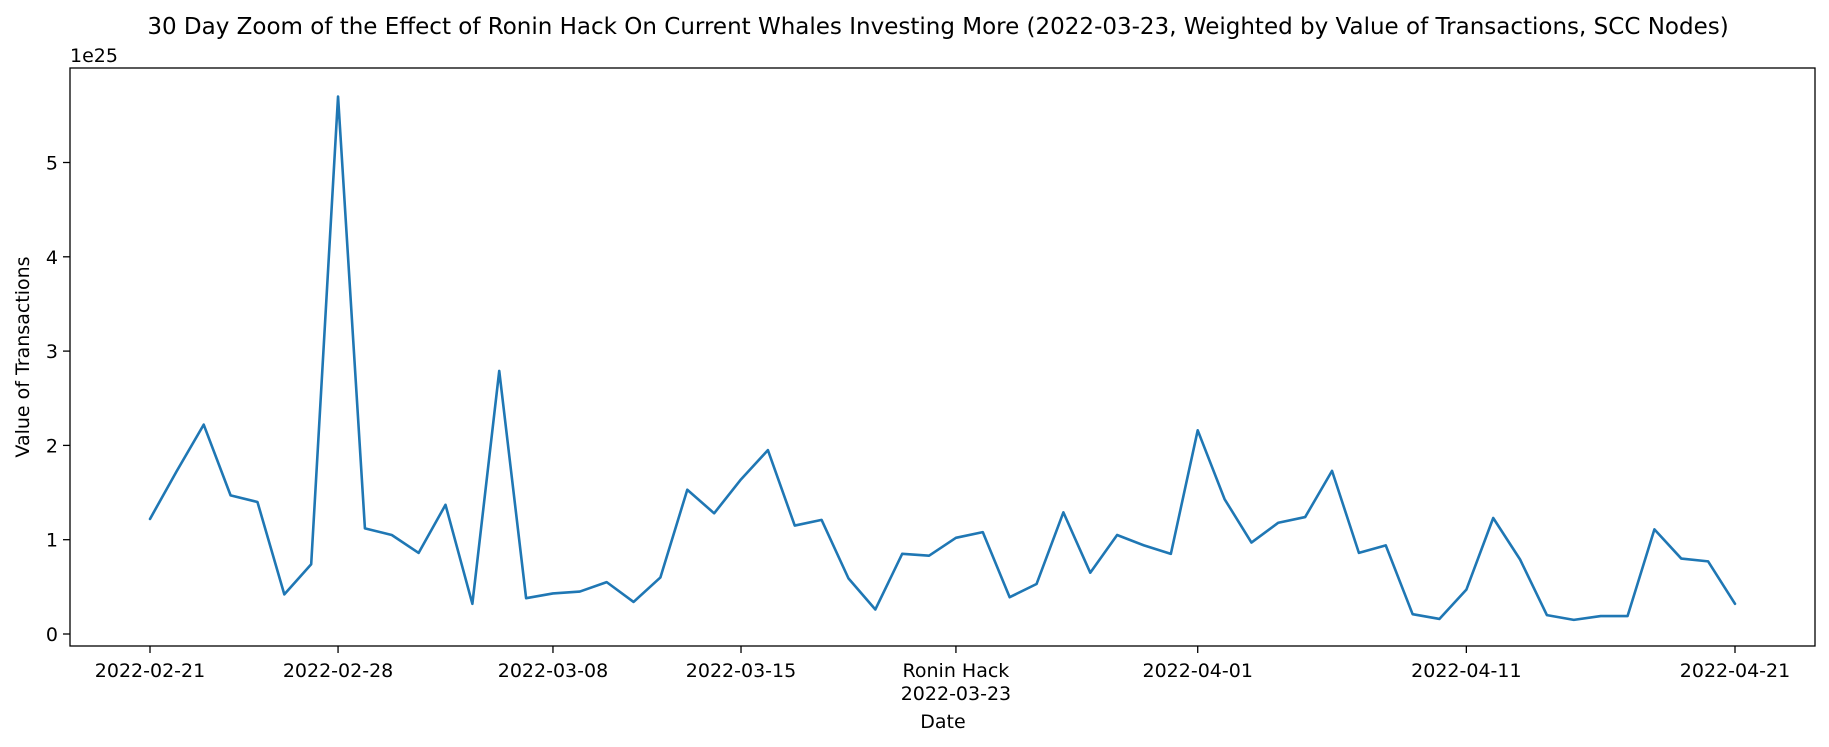 The height and width of the screenshot is (747, 1829). What do you see at coordinates (52, 446) in the screenshot?
I see `y-tick-label: 2` at bounding box center [52, 446].